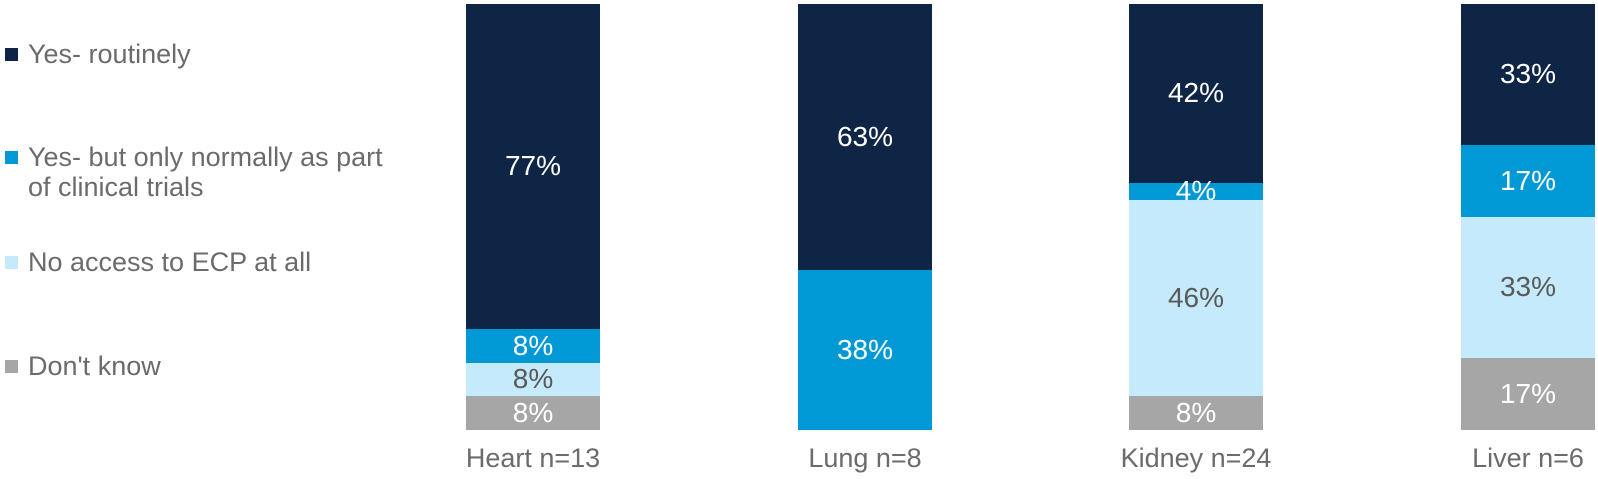 This screenshot has width=1598, height=479. I want to click on bar-lung-n-8: 63% 38%, so click(865, 217).